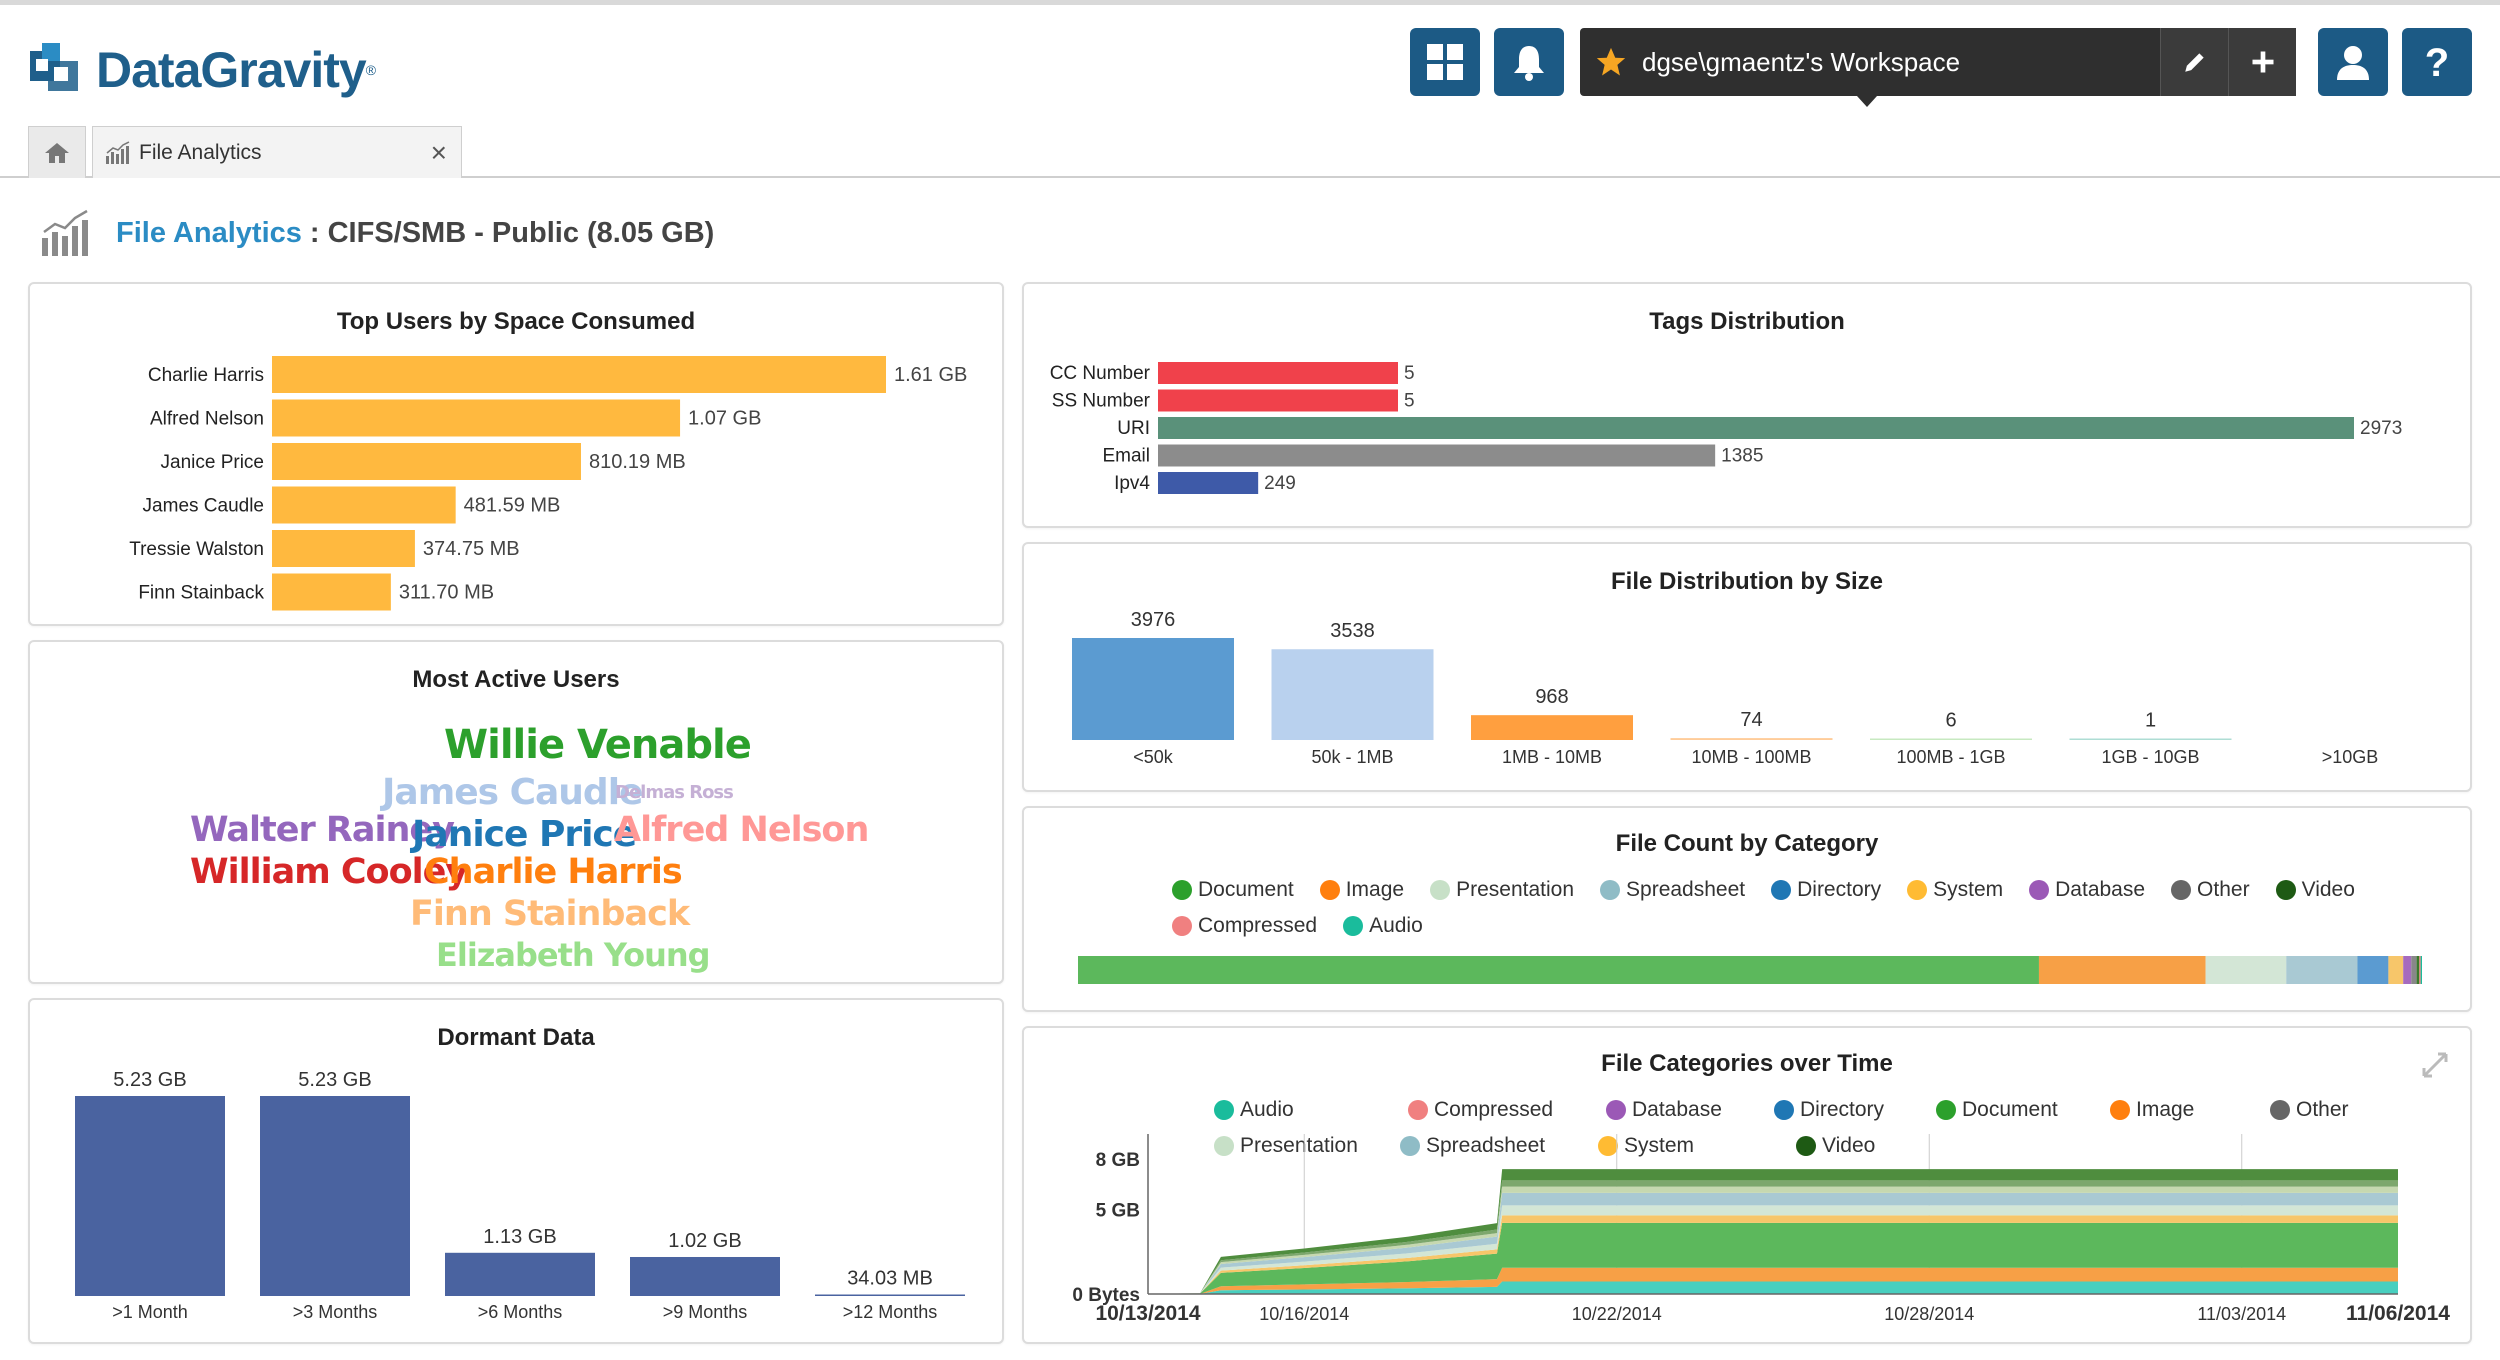 The width and height of the screenshot is (2500, 1360). I want to click on size-value: 3538, so click(1352, 631).